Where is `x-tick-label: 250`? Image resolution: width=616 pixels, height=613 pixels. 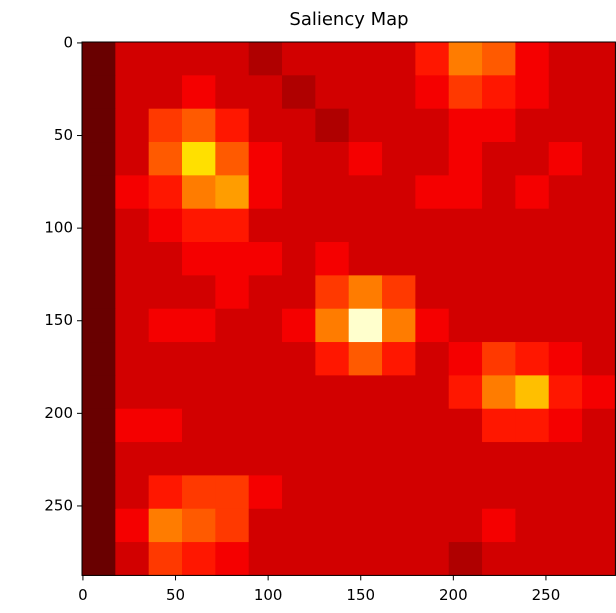
x-tick-label: 250 is located at coordinates (546, 595).